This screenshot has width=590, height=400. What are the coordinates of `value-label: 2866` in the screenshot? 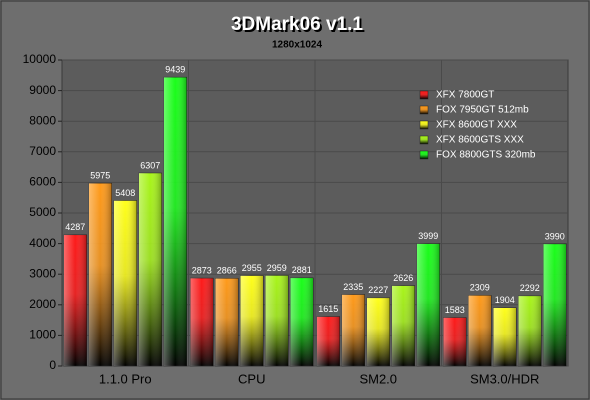 It's located at (227, 271).